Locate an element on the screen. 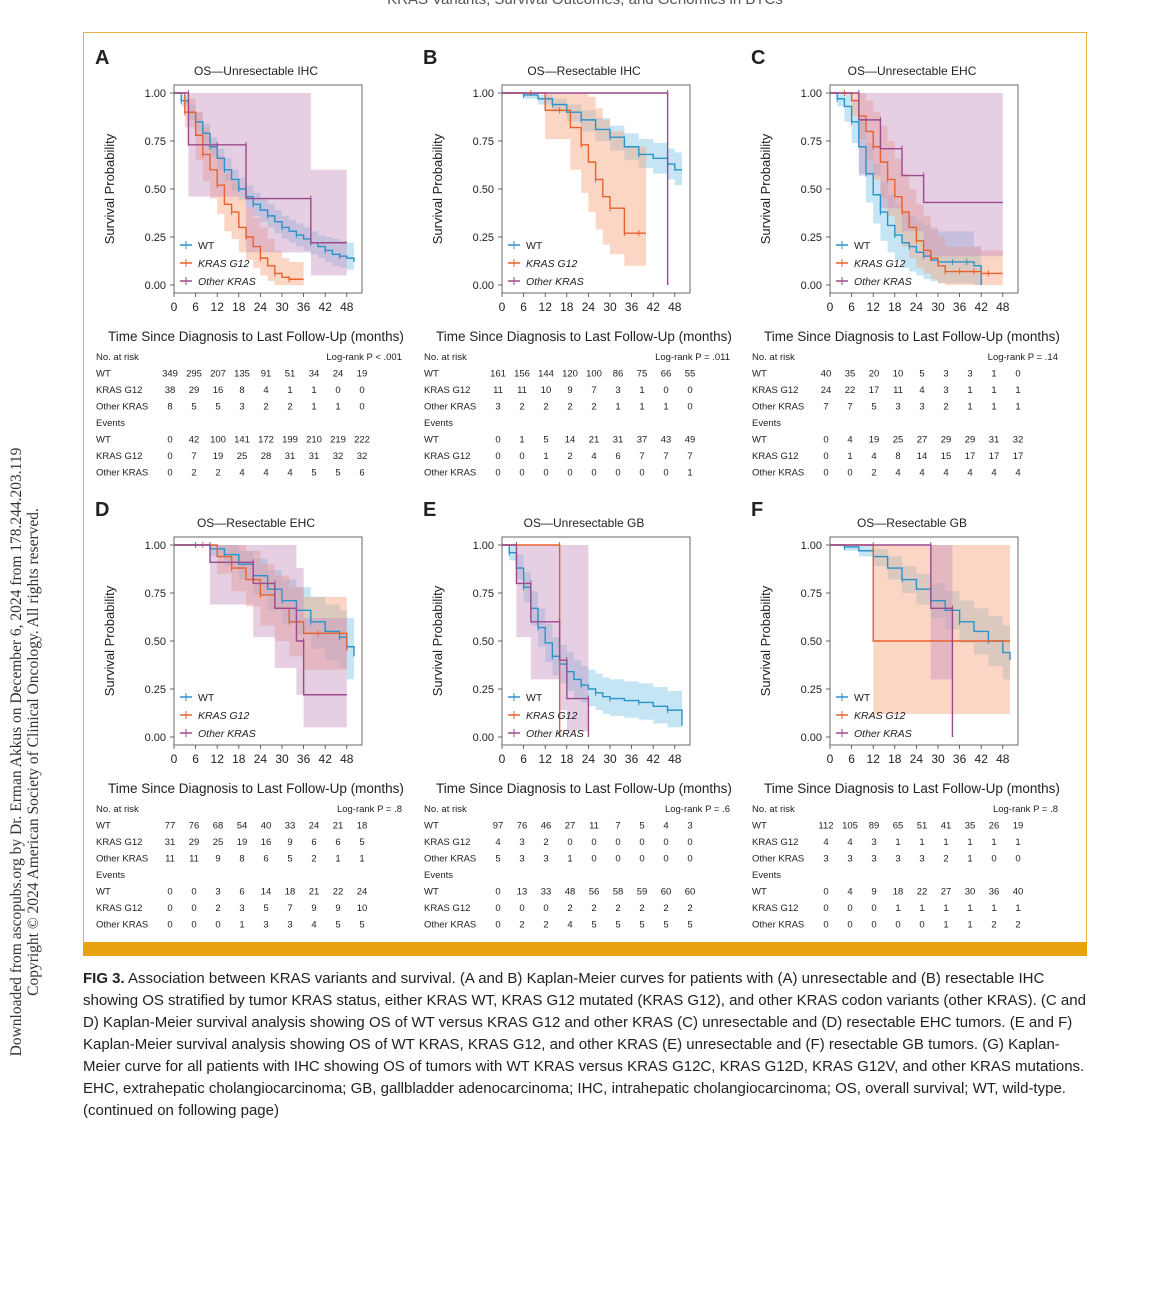  legend-label: KRAS G12 is located at coordinates (880, 264).